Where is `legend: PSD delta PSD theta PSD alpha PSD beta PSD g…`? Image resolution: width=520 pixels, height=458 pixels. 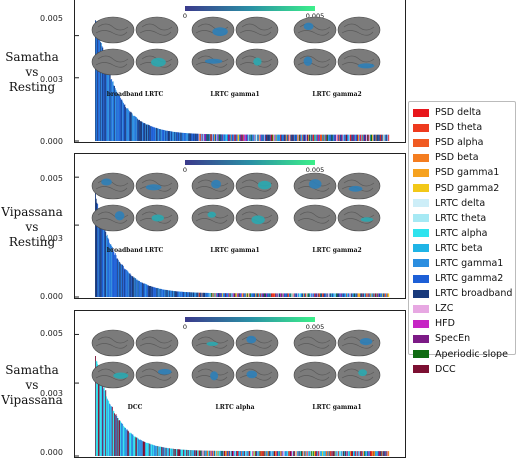
legend: PSD delta PSD theta PSD alpha PSD beta PSD g… is located at coordinates (462, 238).